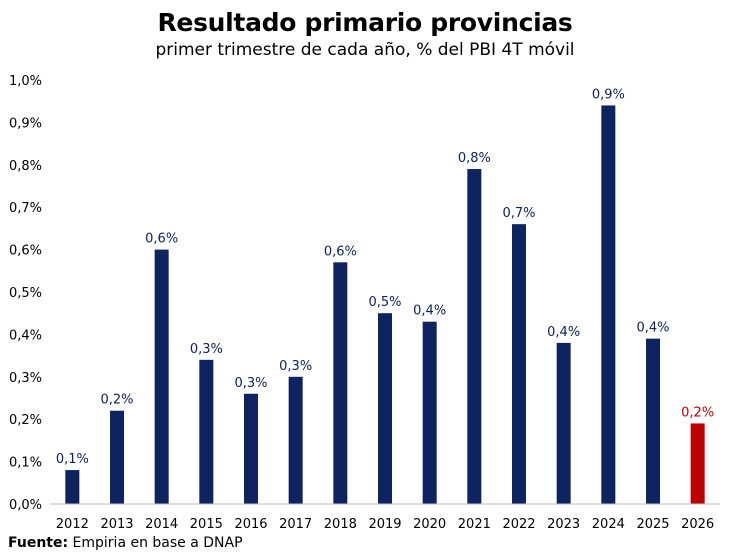  I want to click on y-tick-label: 0,3%, so click(25, 378).